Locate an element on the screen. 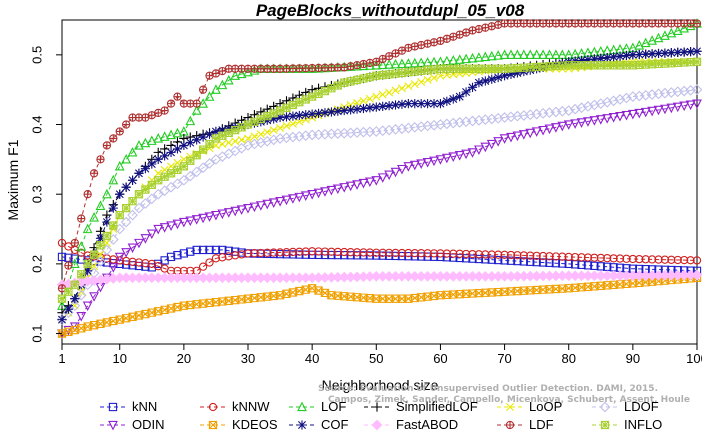 This screenshot has height=434, width=702. legend-item-COF: COF is located at coordinates (319, 424).